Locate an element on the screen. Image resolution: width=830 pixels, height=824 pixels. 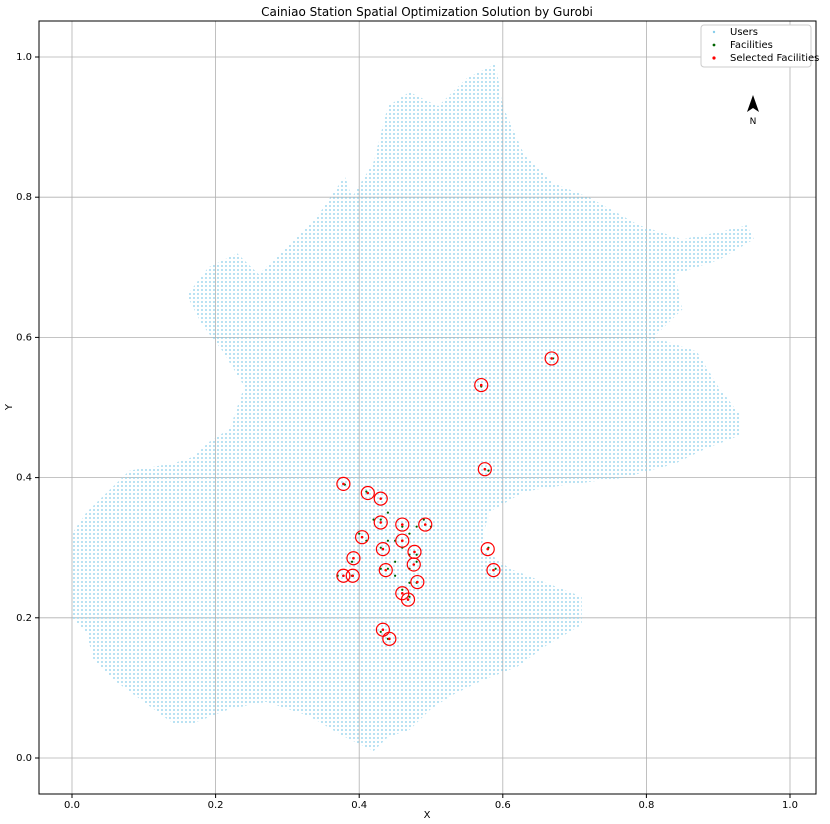
y-tick-label: 0.8 is located at coordinates (24, 197).